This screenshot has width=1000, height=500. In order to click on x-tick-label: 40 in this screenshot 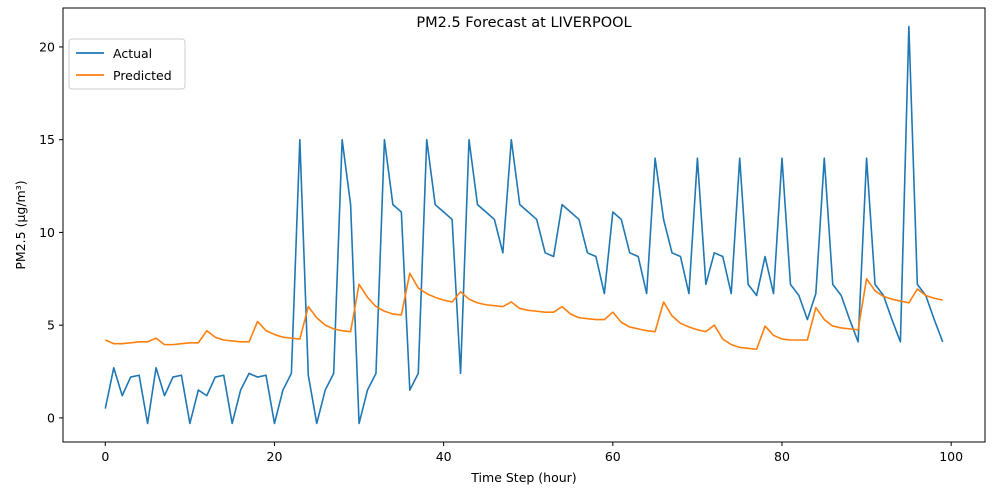, I will do `click(444, 456)`.